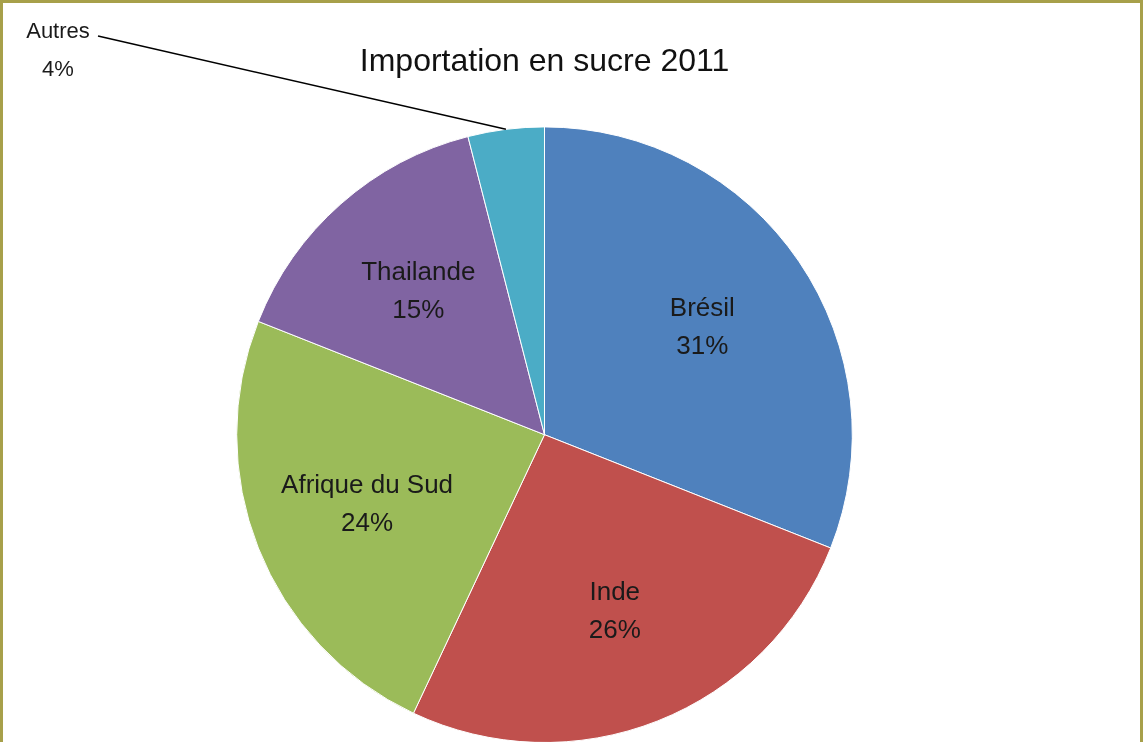 This screenshot has height=742, width=1143. What do you see at coordinates (614, 629) in the screenshot?
I see `data-label: 26%` at bounding box center [614, 629].